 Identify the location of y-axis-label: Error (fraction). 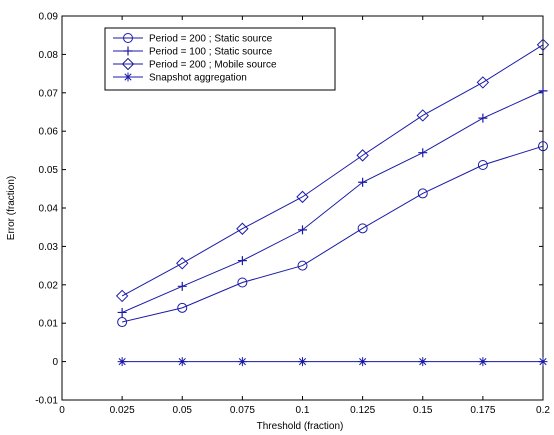
(11, 208).